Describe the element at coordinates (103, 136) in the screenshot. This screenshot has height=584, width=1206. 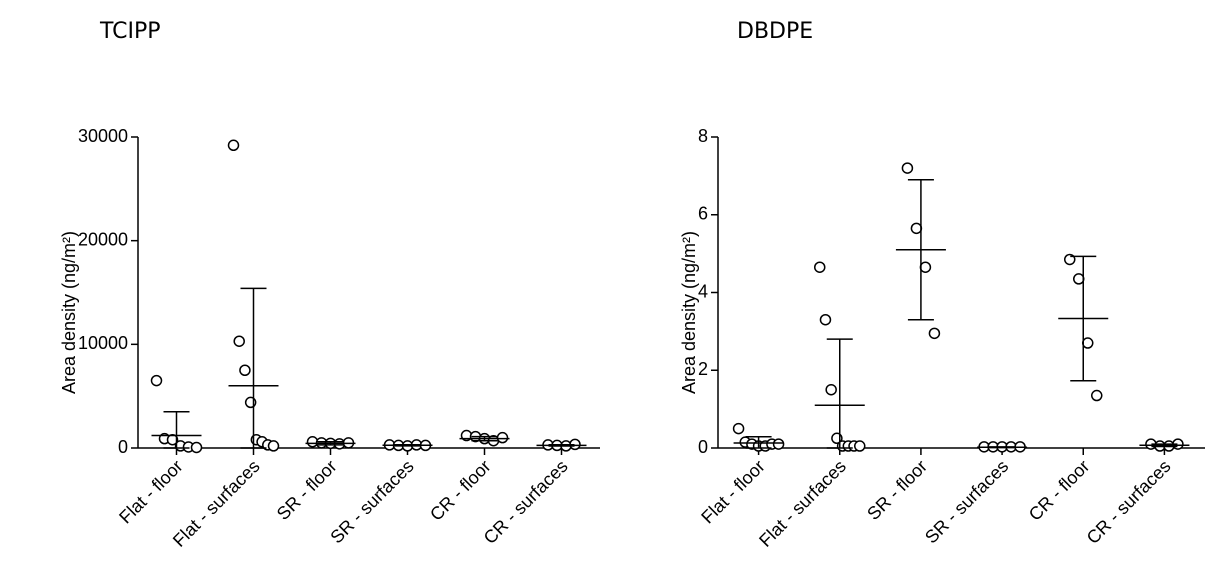
I see `y-tick-label: 30000` at that location.